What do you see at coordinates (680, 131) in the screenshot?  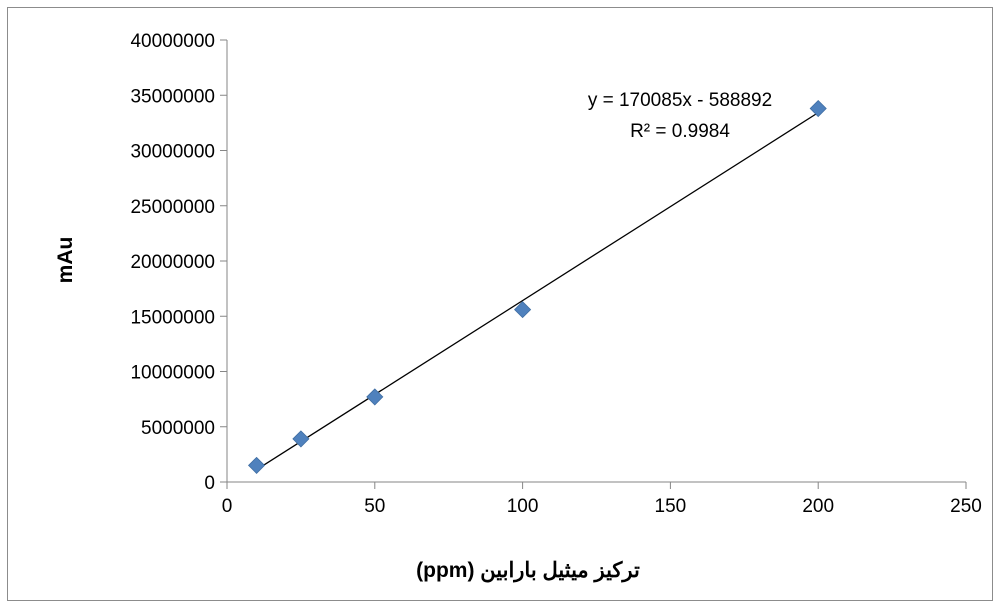 I see `trendline-r-squared: R² = 0.9984` at bounding box center [680, 131].